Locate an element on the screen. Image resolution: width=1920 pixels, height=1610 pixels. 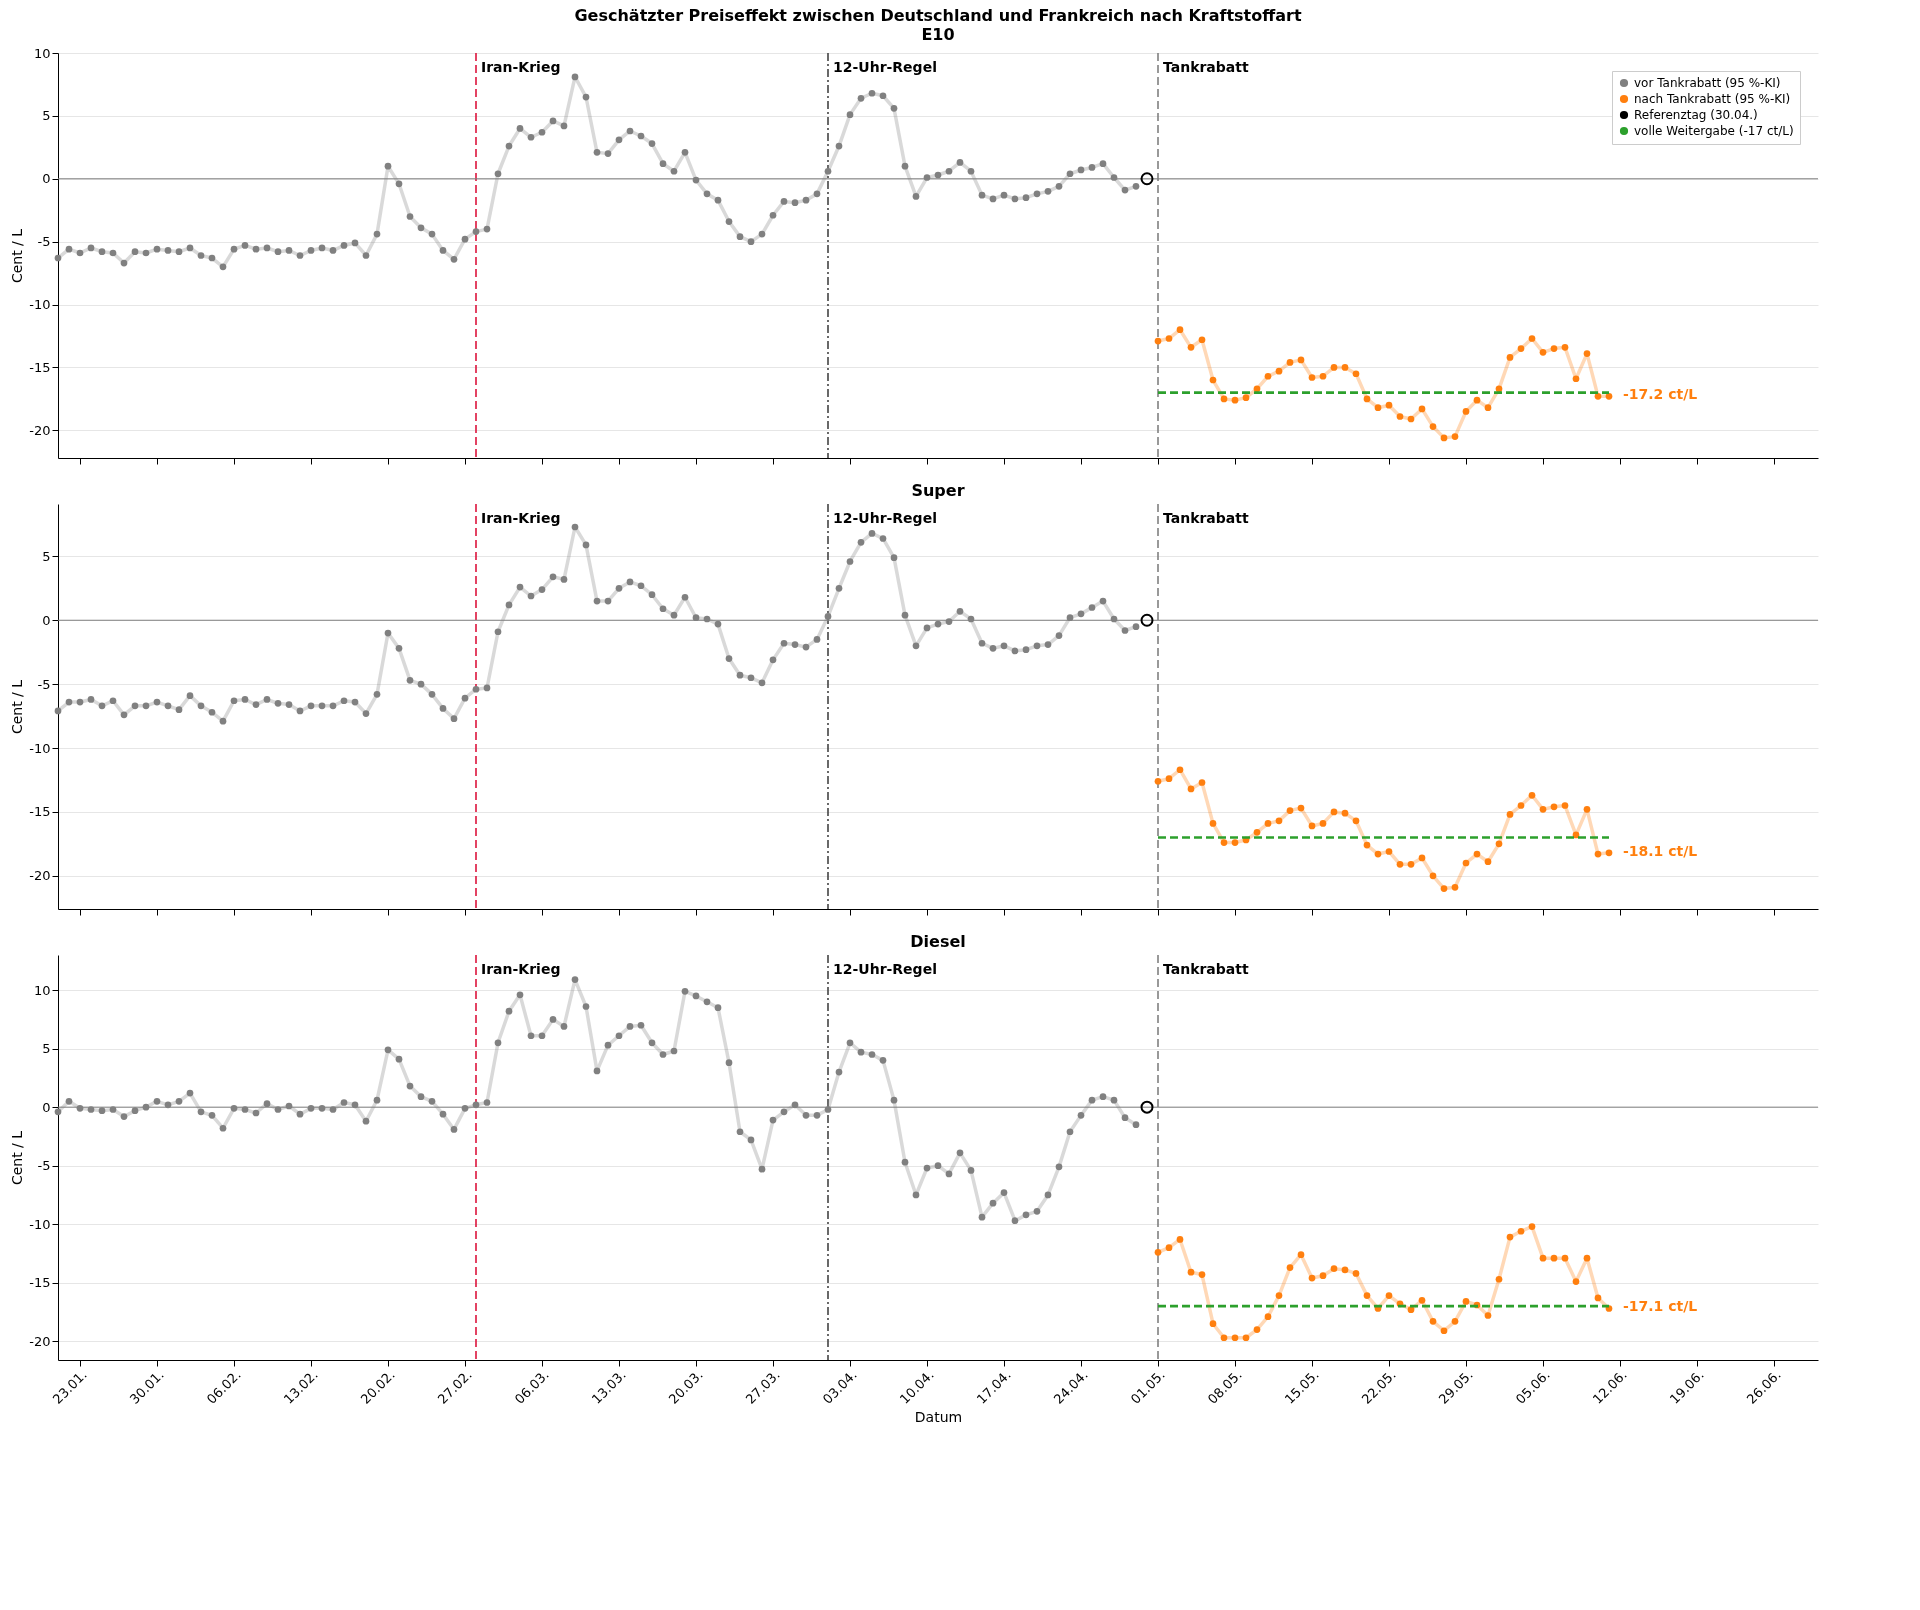
annotation: -18.1 ct/L is located at coordinates (1660, 850).